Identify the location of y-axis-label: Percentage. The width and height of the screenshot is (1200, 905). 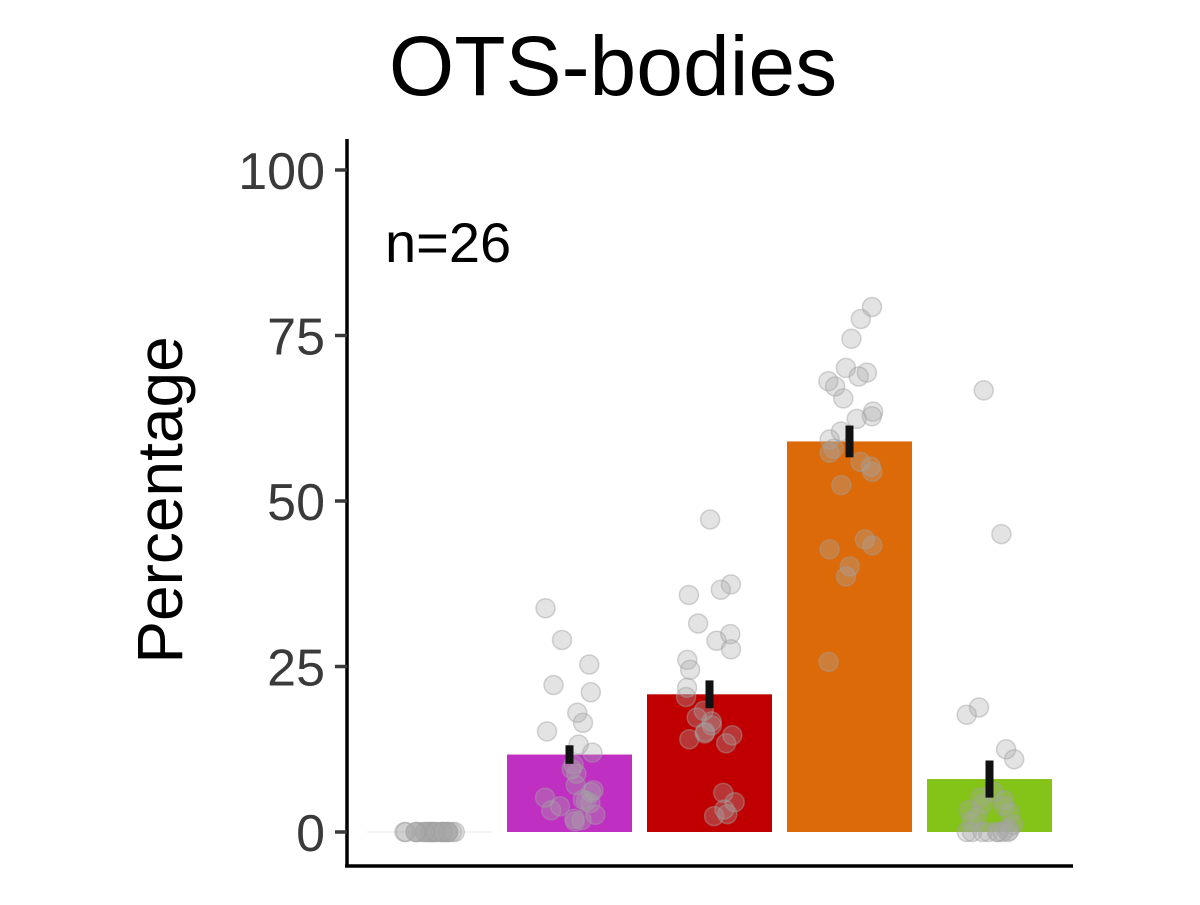
(160, 499).